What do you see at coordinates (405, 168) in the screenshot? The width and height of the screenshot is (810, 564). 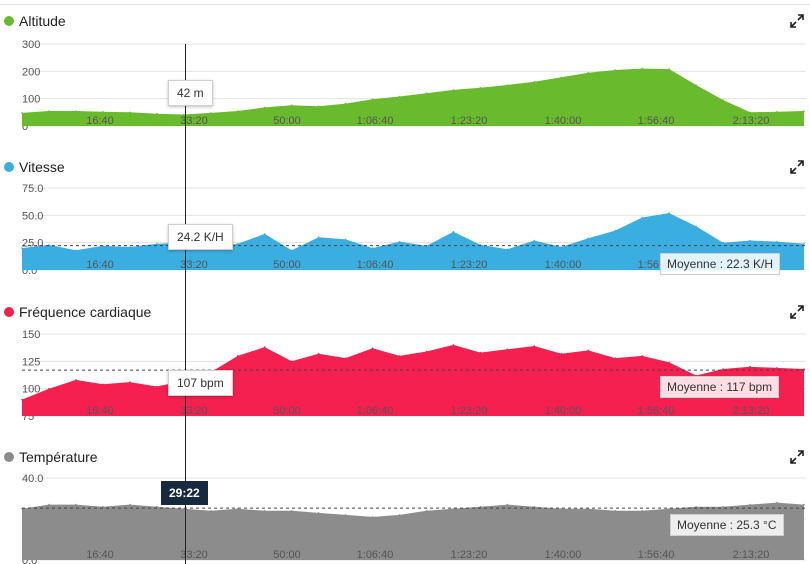 I see `panel-header: Vitesse` at bounding box center [405, 168].